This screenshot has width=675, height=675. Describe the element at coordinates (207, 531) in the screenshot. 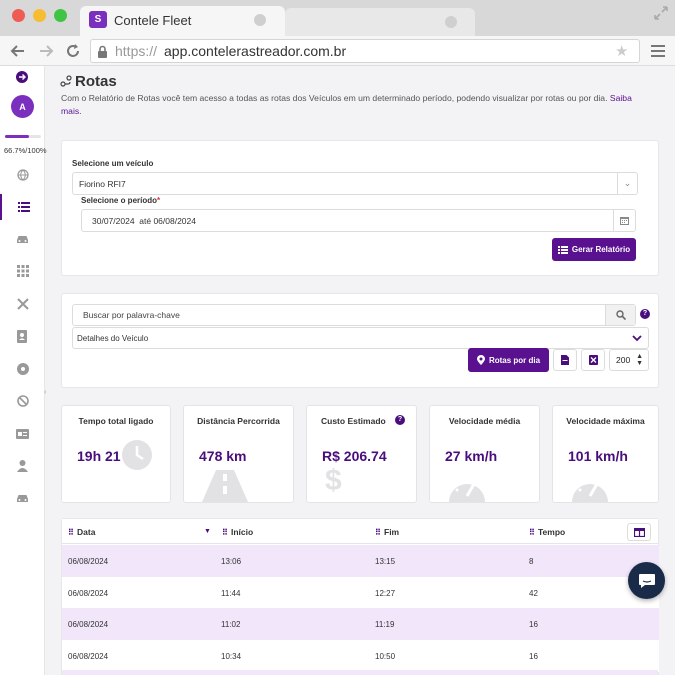

I see `sort-desc-icon: ▼` at that location.